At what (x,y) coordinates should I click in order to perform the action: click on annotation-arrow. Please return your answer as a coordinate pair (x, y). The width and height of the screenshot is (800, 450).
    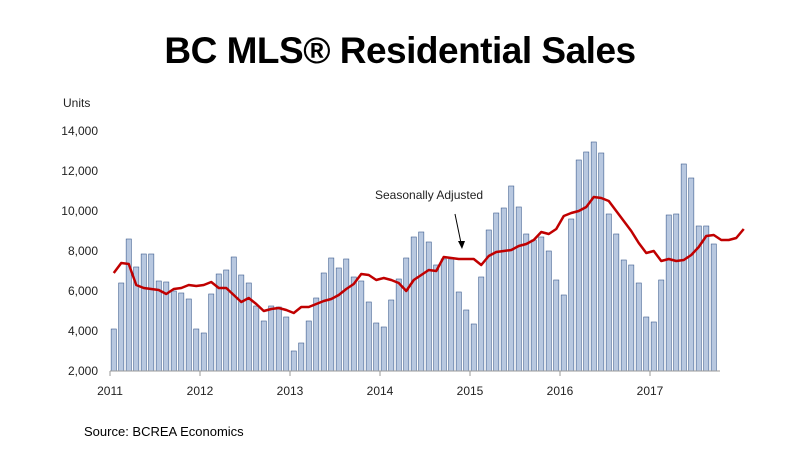
    Looking at the image, I should click on (459, 231).